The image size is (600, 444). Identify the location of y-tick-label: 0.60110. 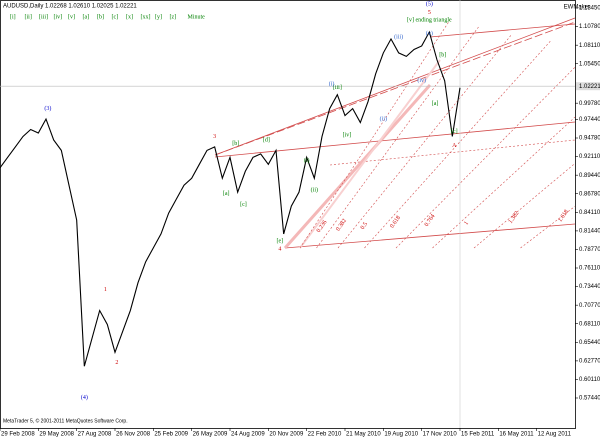
(589, 380).